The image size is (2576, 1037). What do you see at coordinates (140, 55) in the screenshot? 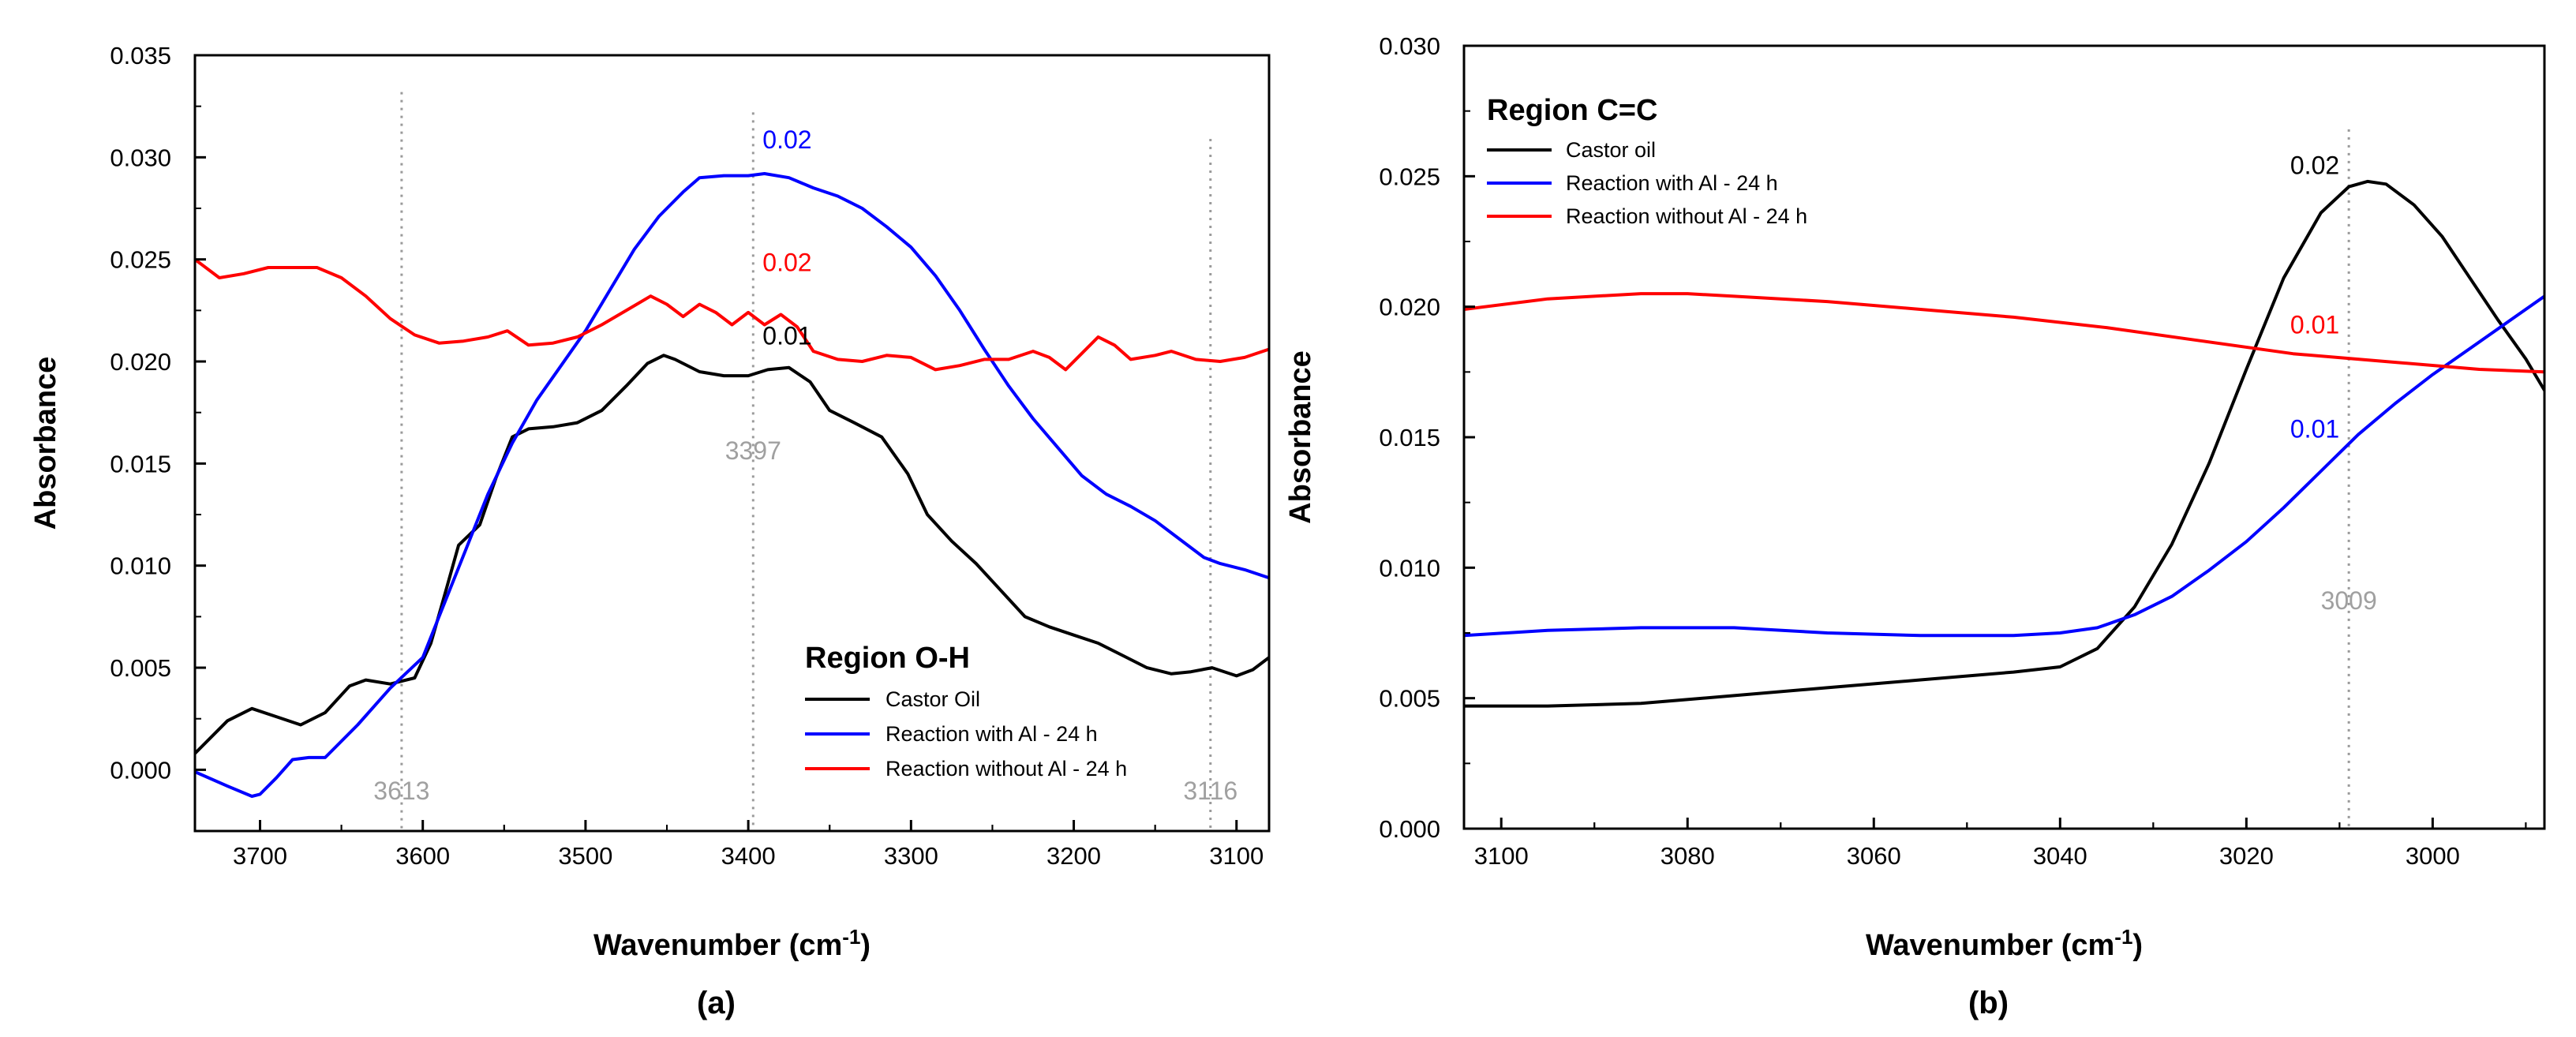
I see `y-tick-label: 0.035` at bounding box center [140, 55].